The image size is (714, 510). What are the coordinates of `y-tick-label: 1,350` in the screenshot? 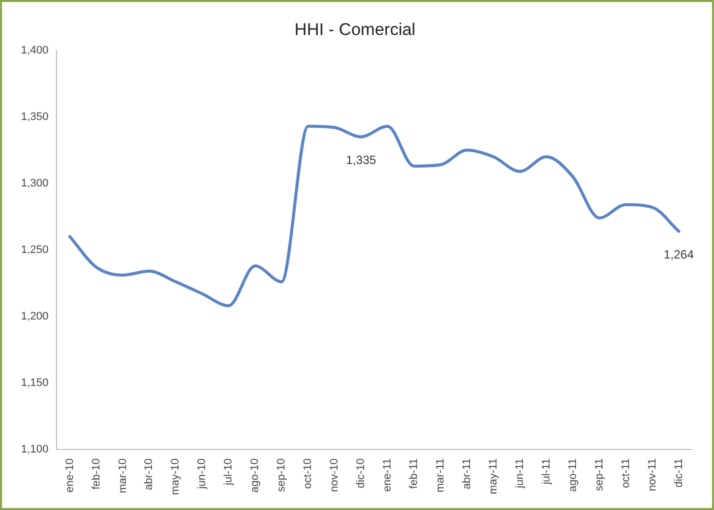 It's located at (34, 116).